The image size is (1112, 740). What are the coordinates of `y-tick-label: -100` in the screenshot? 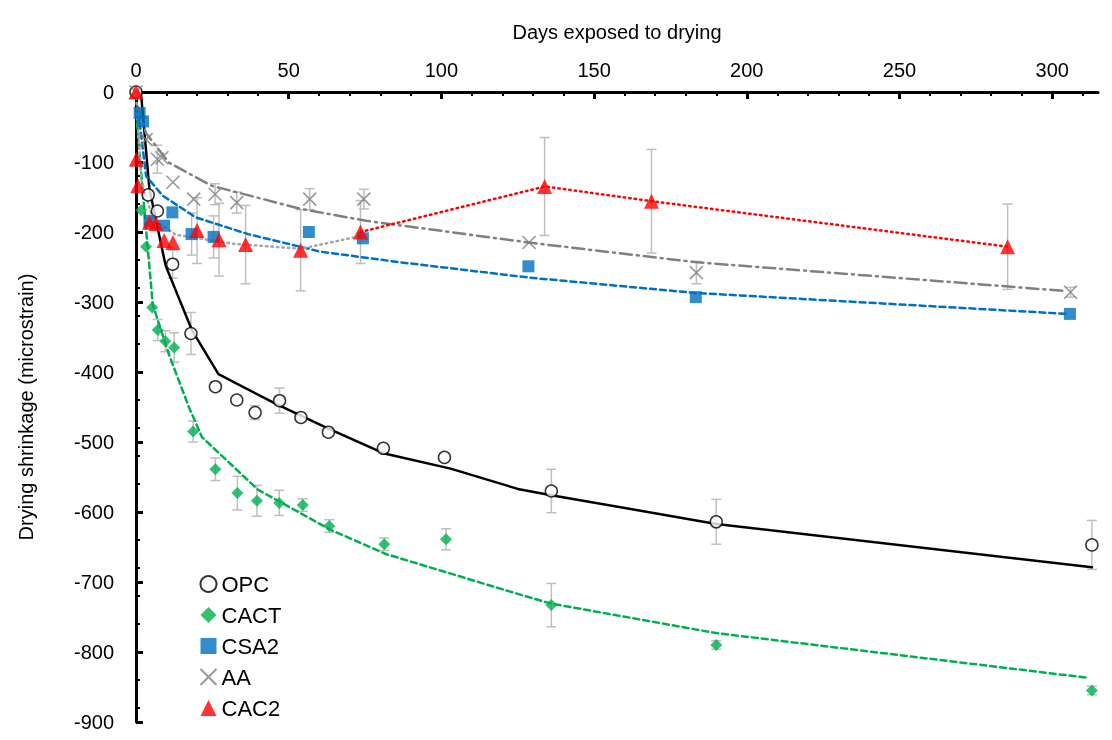 It's located at (93, 162).